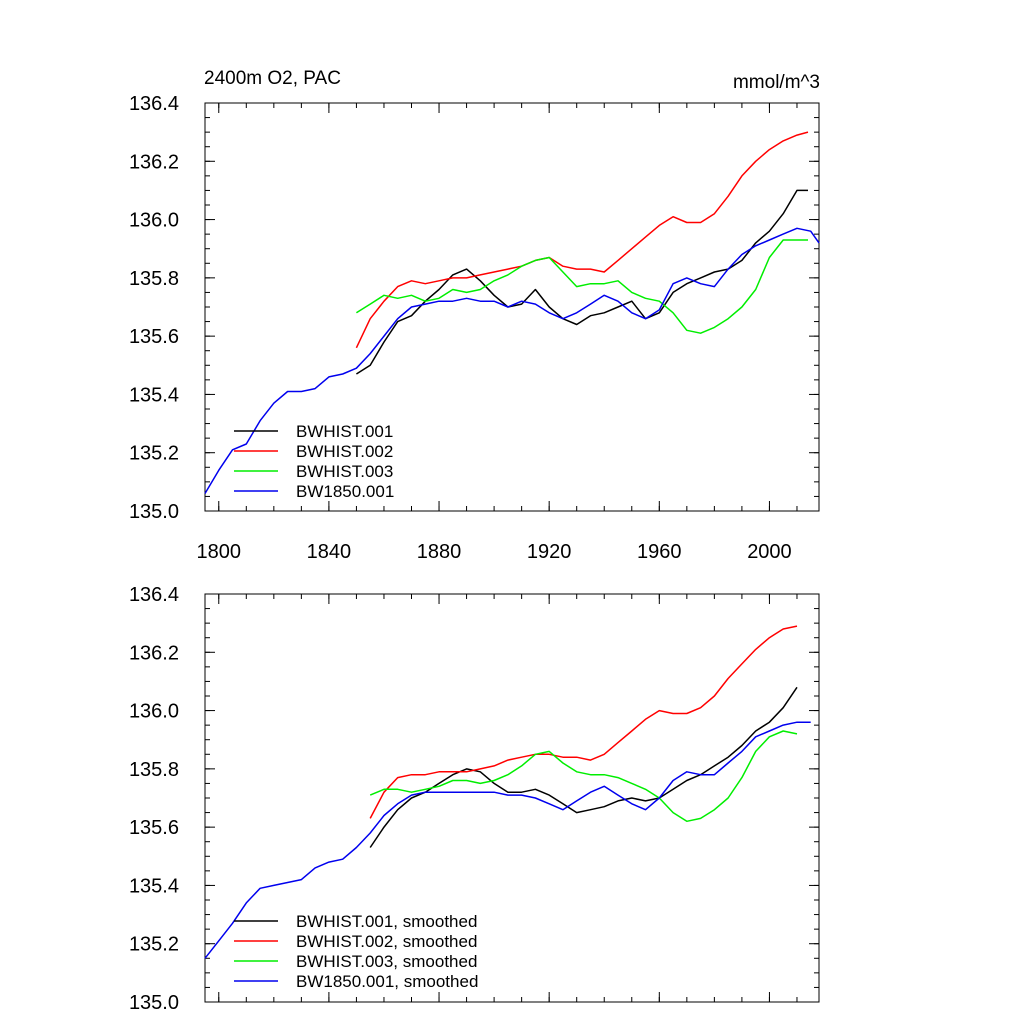  I want to click on bottom-y-tick-label: 136.4, so click(154, 595).